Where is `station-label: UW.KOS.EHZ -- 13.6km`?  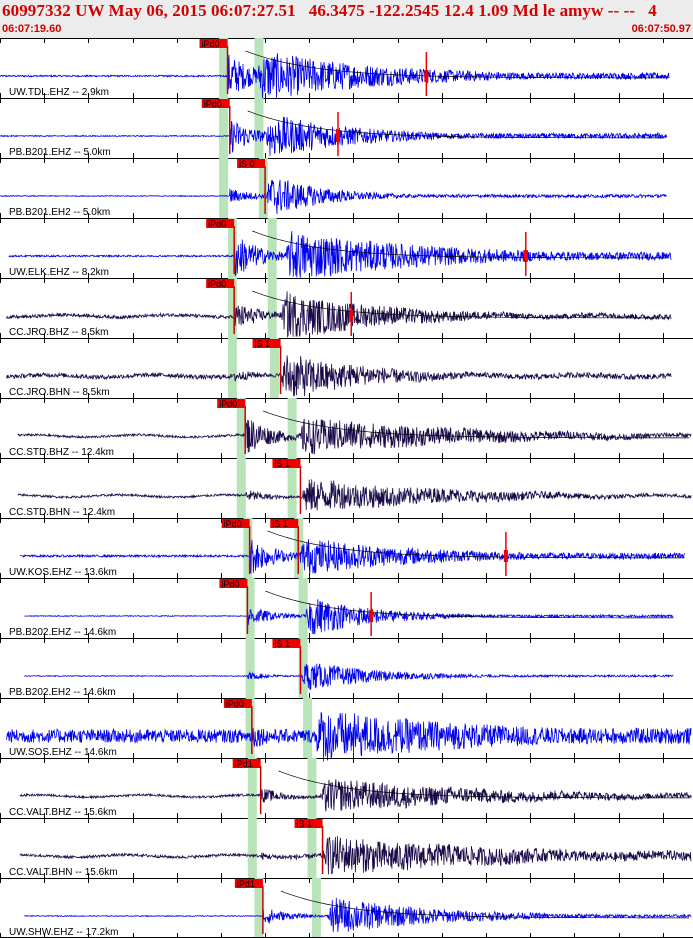 station-label: UW.KOS.EHZ -- 13.6km is located at coordinates (63, 572).